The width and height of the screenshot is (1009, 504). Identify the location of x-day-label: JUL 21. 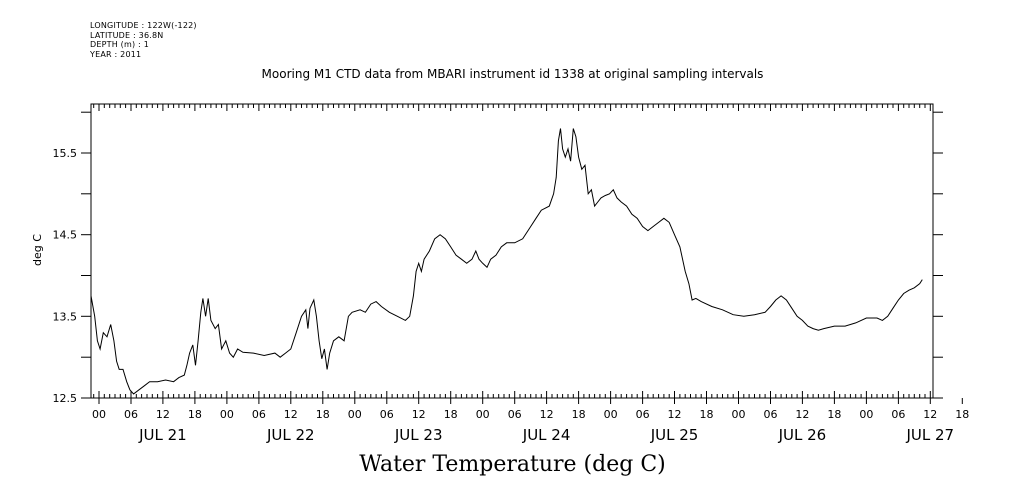
(162, 435).